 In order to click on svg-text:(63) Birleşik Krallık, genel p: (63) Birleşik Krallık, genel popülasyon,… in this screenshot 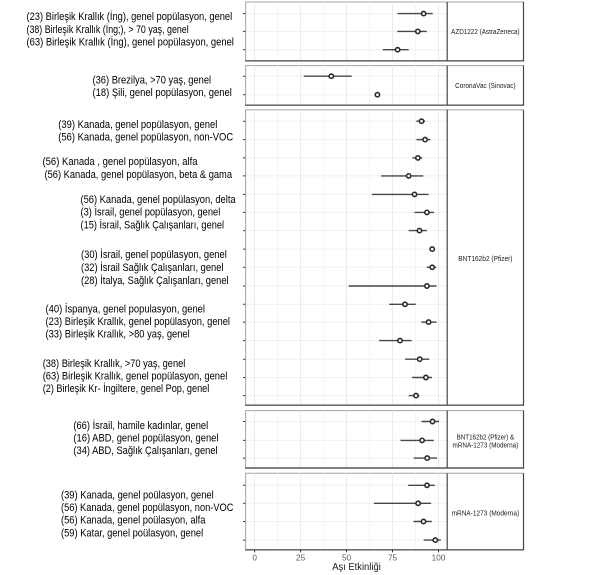, I will do `click(135, 376)`.